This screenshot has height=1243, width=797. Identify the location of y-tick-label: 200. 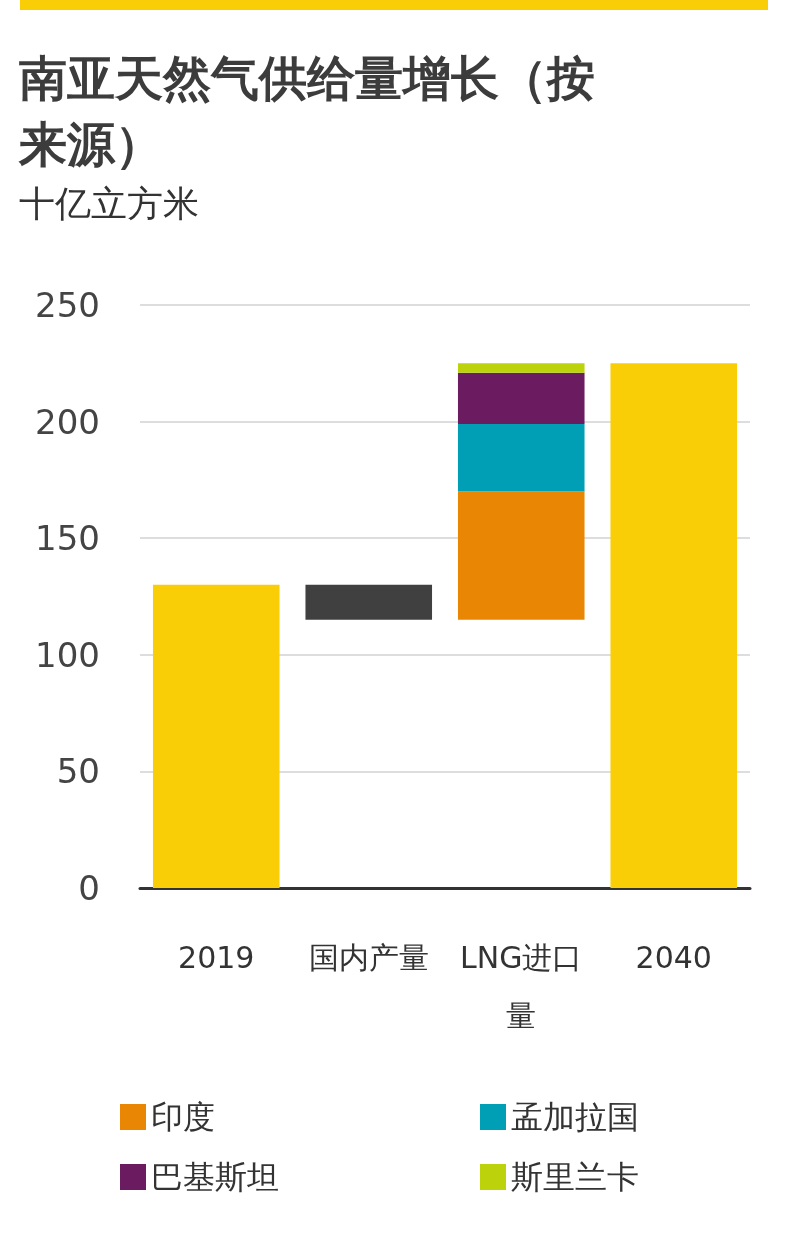
(67, 421).